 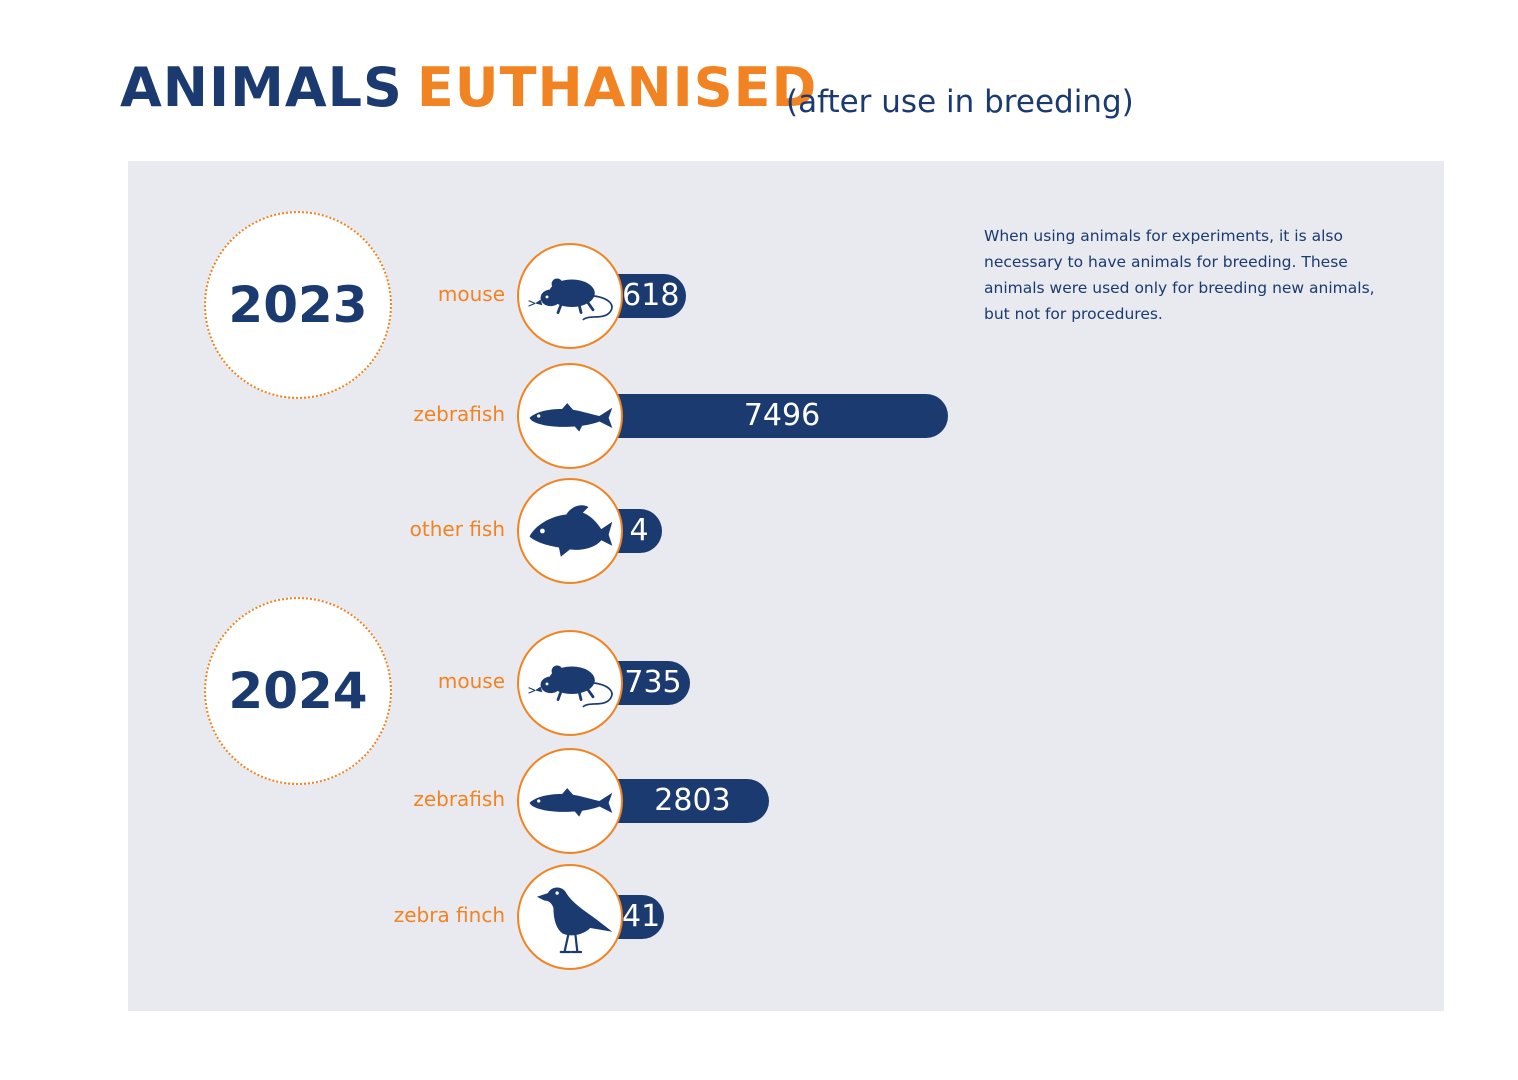 What do you see at coordinates (653, 682) in the screenshot?
I see `data-value-label: 735` at bounding box center [653, 682].